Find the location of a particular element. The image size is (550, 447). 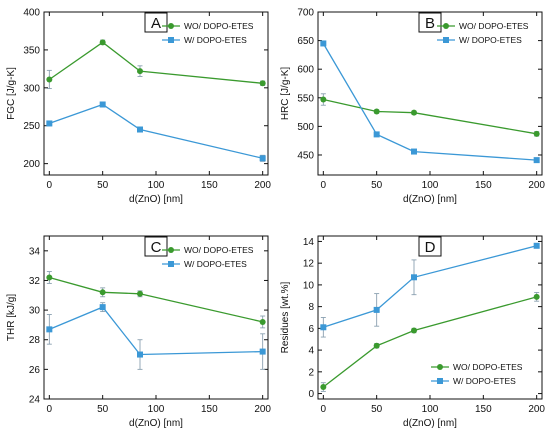

y-tick-label: 300 is located at coordinates (31, 88).